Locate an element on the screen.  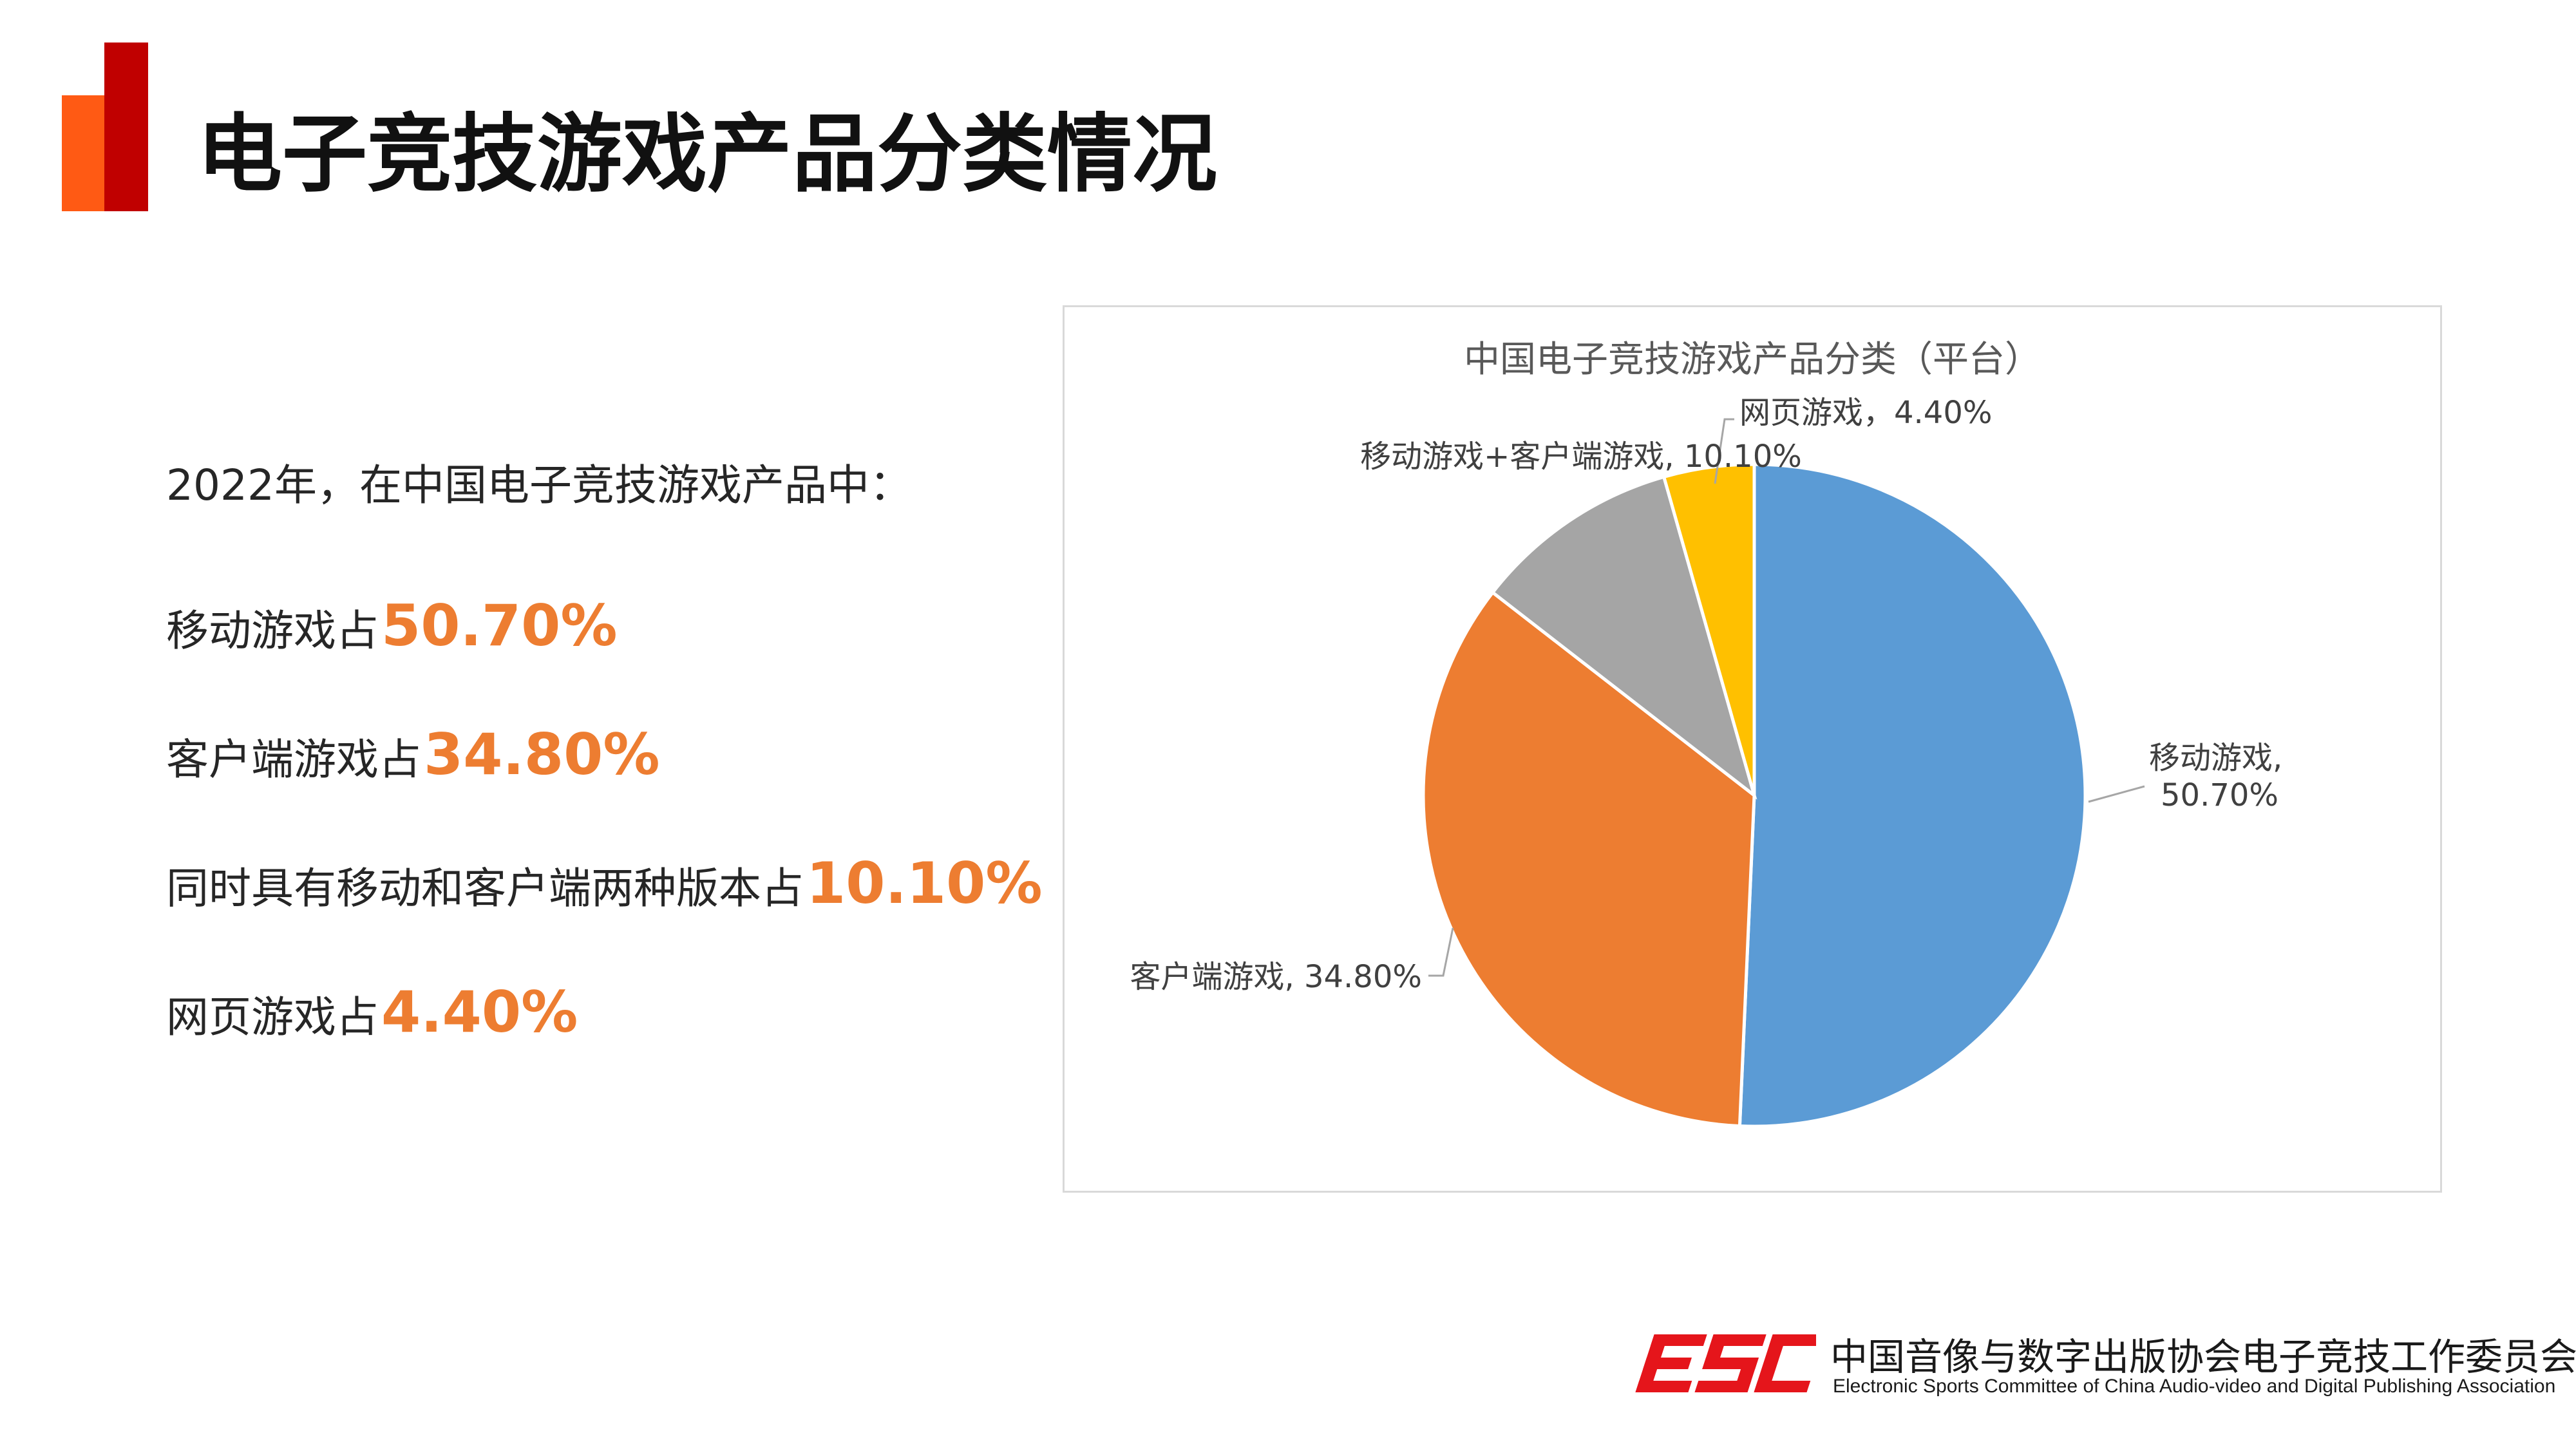
summary-item-label: 客户端游戏占 is located at coordinates (293, 759).